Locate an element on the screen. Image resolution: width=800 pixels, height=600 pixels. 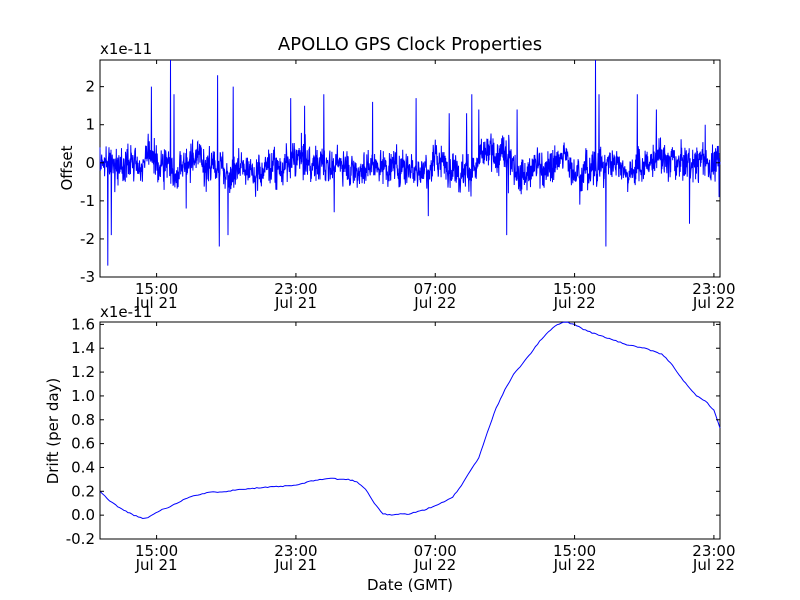
y-tick-label: 1 is located at coordinates (90, 125).